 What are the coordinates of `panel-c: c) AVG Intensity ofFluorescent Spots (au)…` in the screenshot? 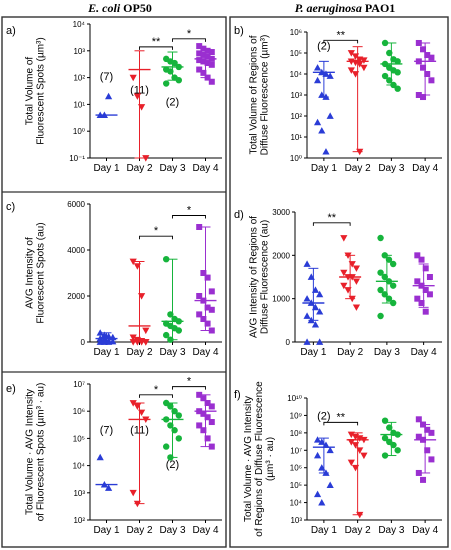 It's located at (114, 279).